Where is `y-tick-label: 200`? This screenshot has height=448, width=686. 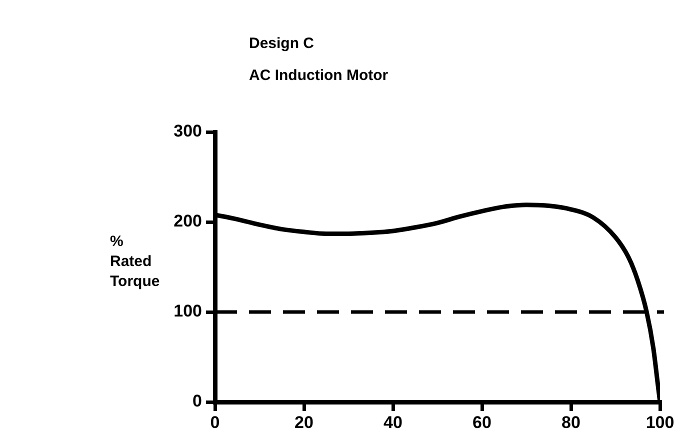 y-tick-label: 200 is located at coordinates (188, 221).